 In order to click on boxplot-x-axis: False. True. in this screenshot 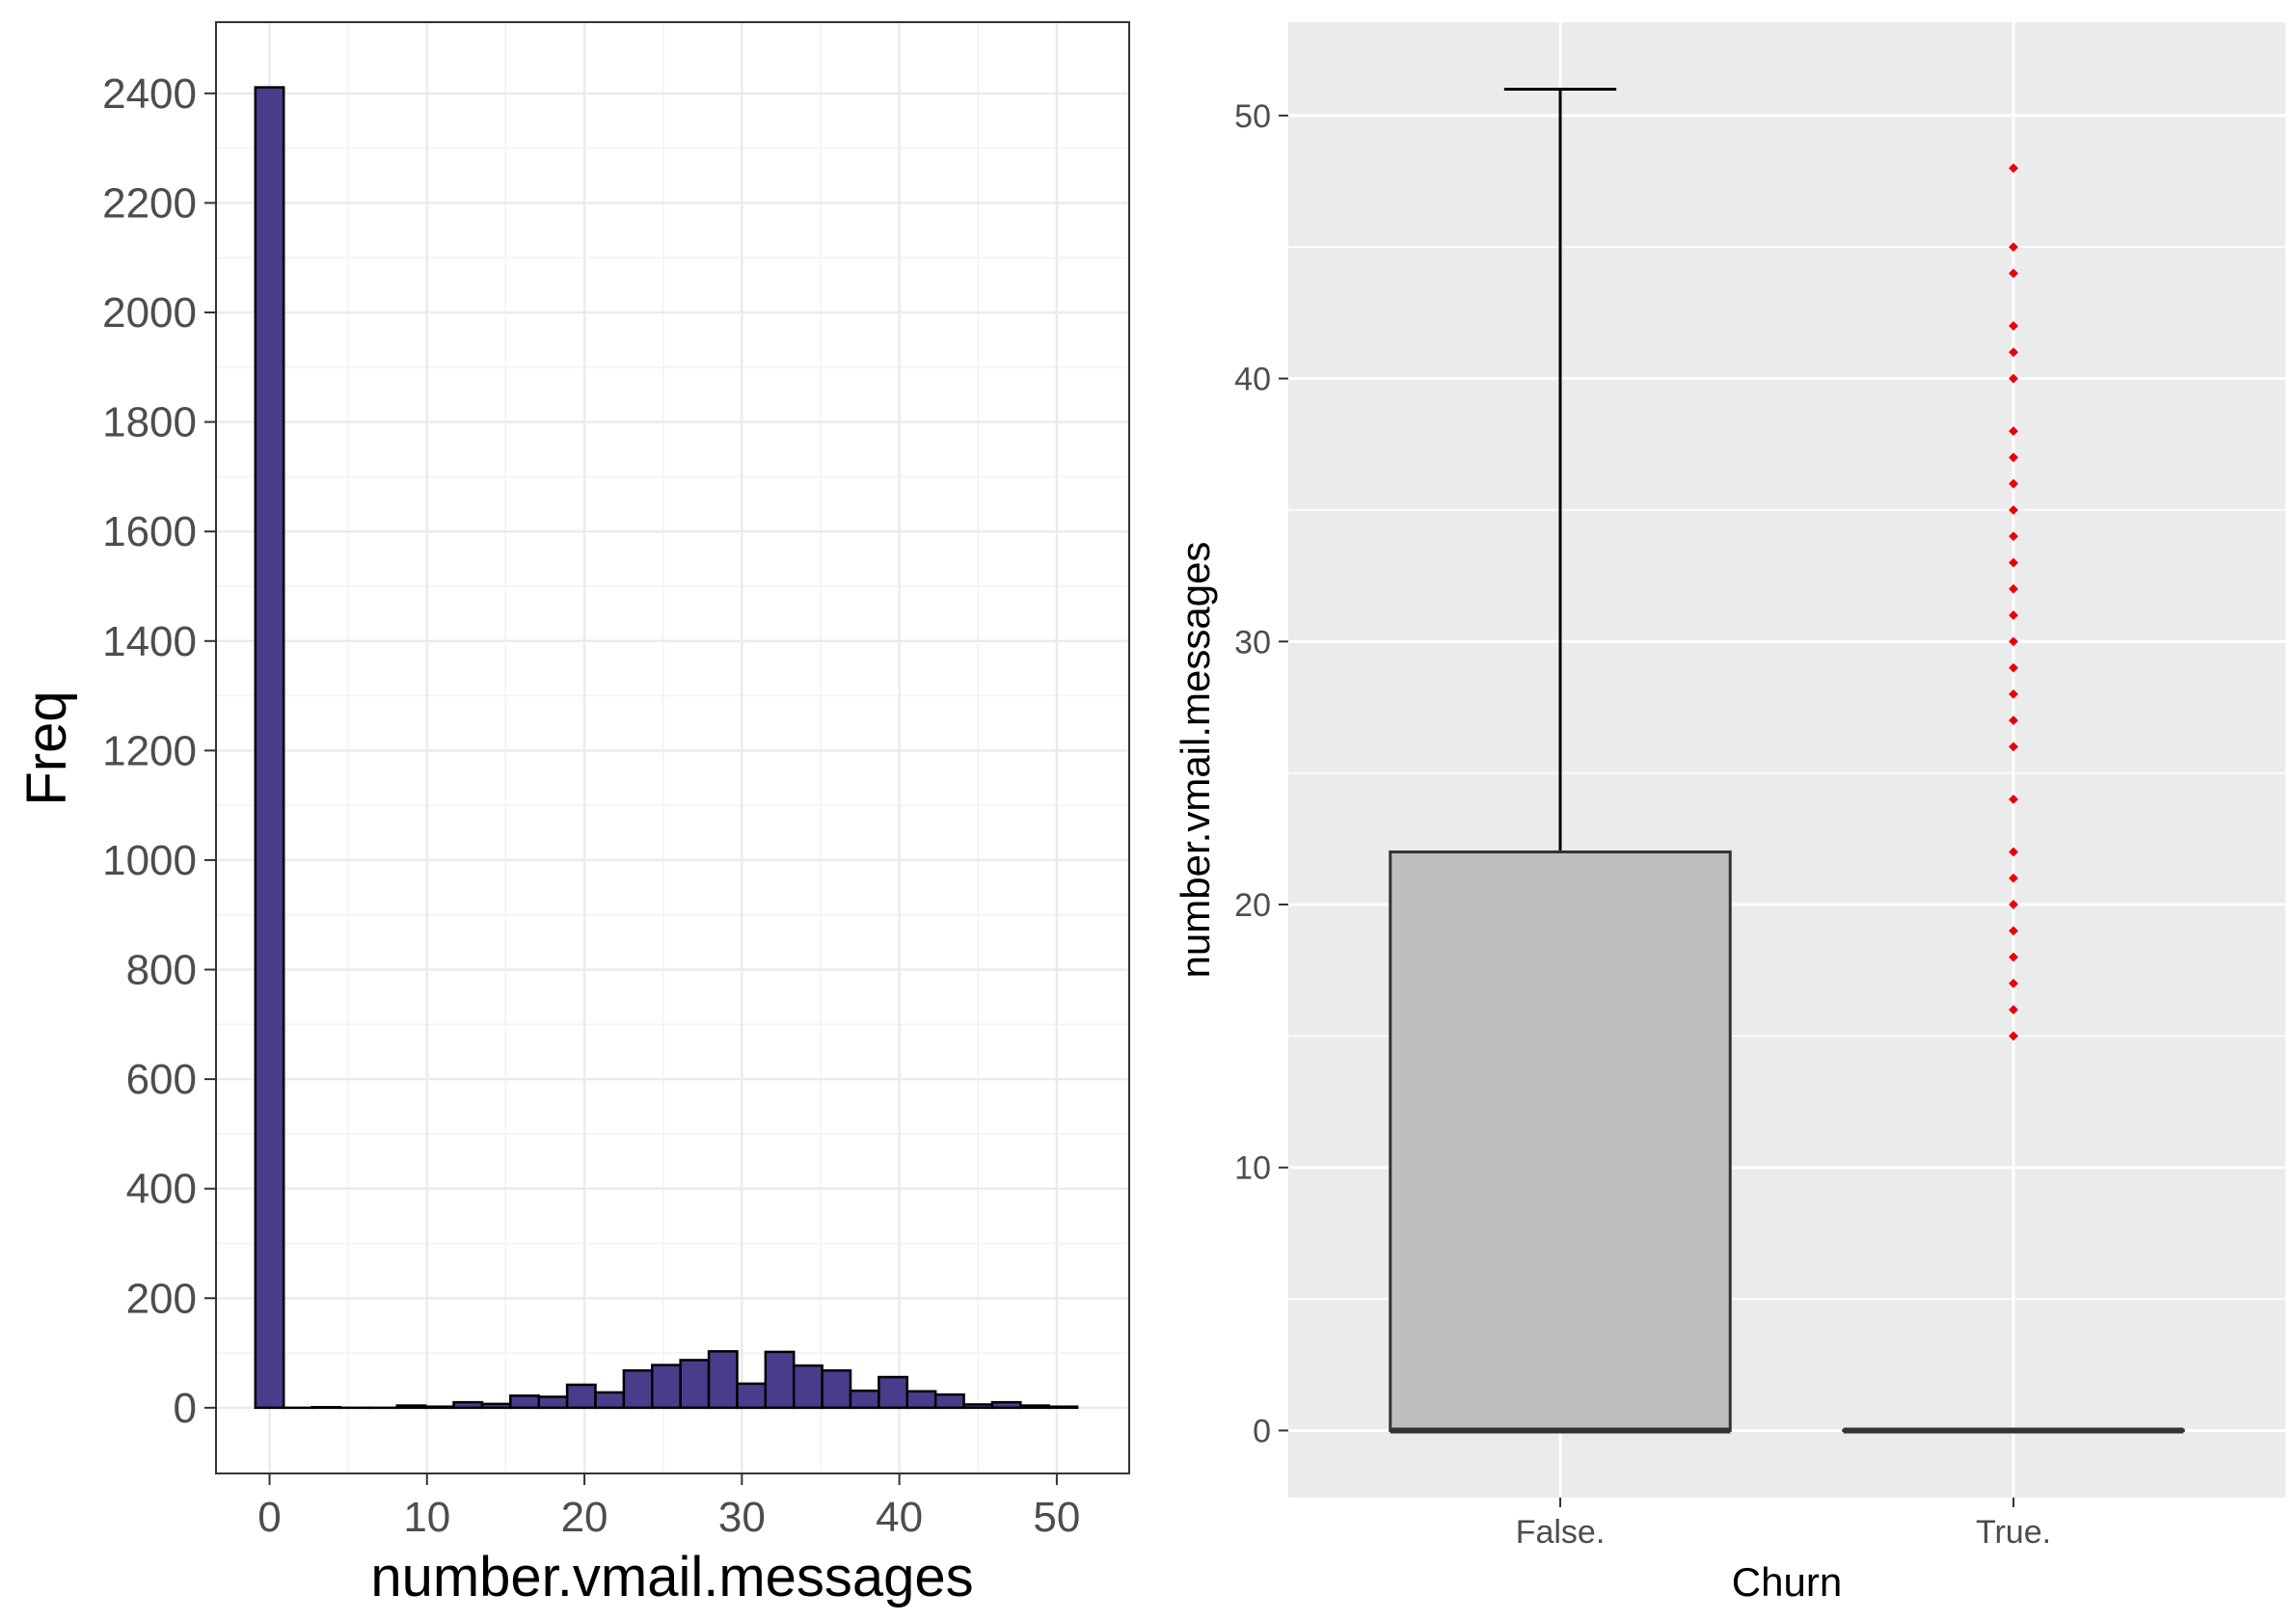, I will do `click(1783, 1524)`.